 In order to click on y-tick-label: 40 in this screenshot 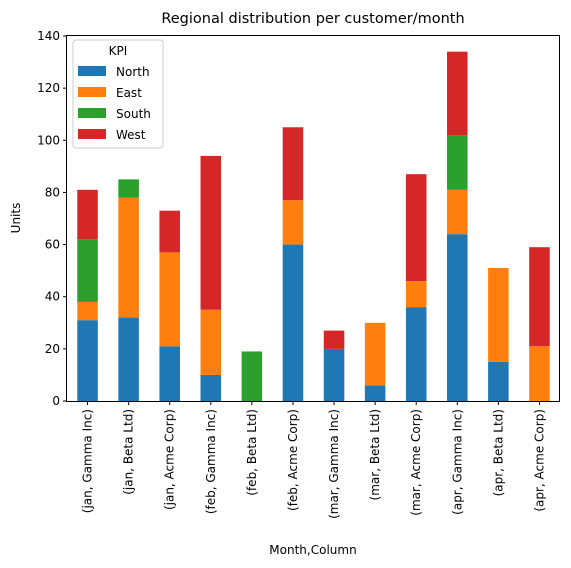, I will do `click(52, 297)`.